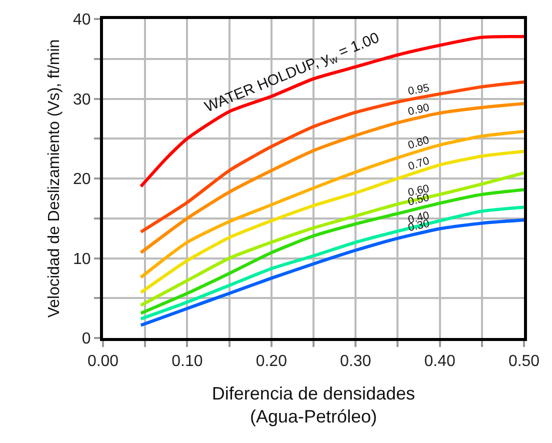 This screenshot has height=443, width=552. What do you see at coordinates (440, 361) in the screenshot?
I see `x-tick-label: 0.40` at bounding box center [440, 361].